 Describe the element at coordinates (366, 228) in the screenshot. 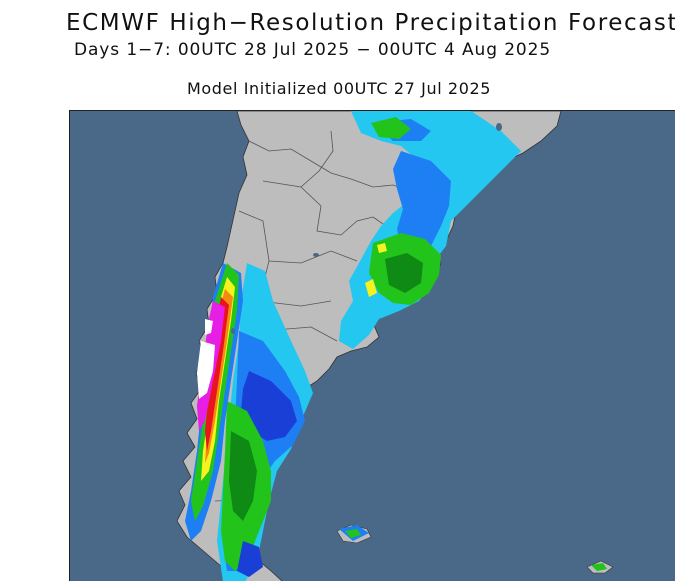

I see `lakes` at that location.